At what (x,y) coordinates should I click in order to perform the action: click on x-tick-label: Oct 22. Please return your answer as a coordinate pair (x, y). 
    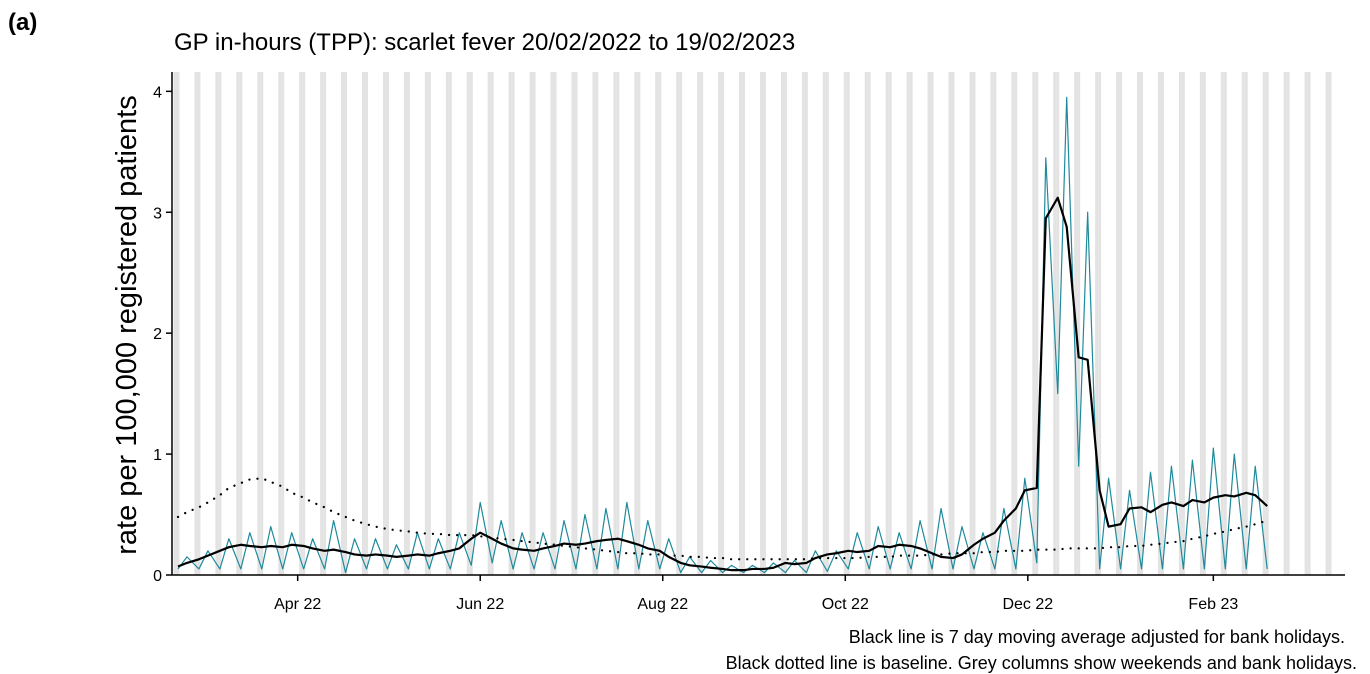
    Looking at the image, I should click on (845, 604).